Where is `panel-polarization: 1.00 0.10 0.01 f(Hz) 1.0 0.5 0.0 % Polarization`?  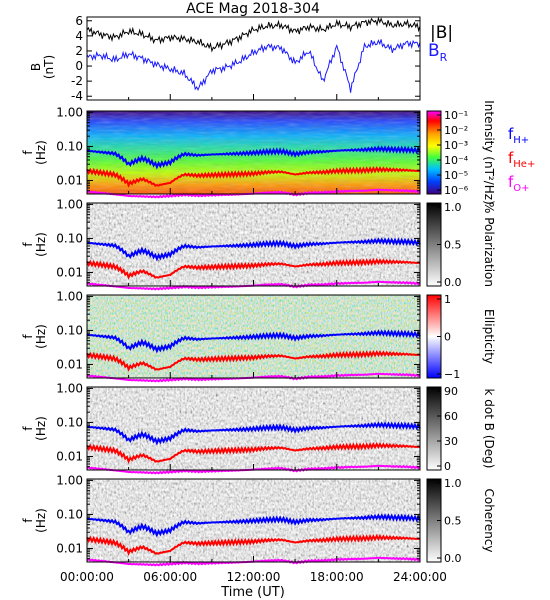
panel-polarization: 1.00 0.10 0.01 f(Hz) 1.0 0.5 0.0 % Polarization is located at coordinates (258, 244).